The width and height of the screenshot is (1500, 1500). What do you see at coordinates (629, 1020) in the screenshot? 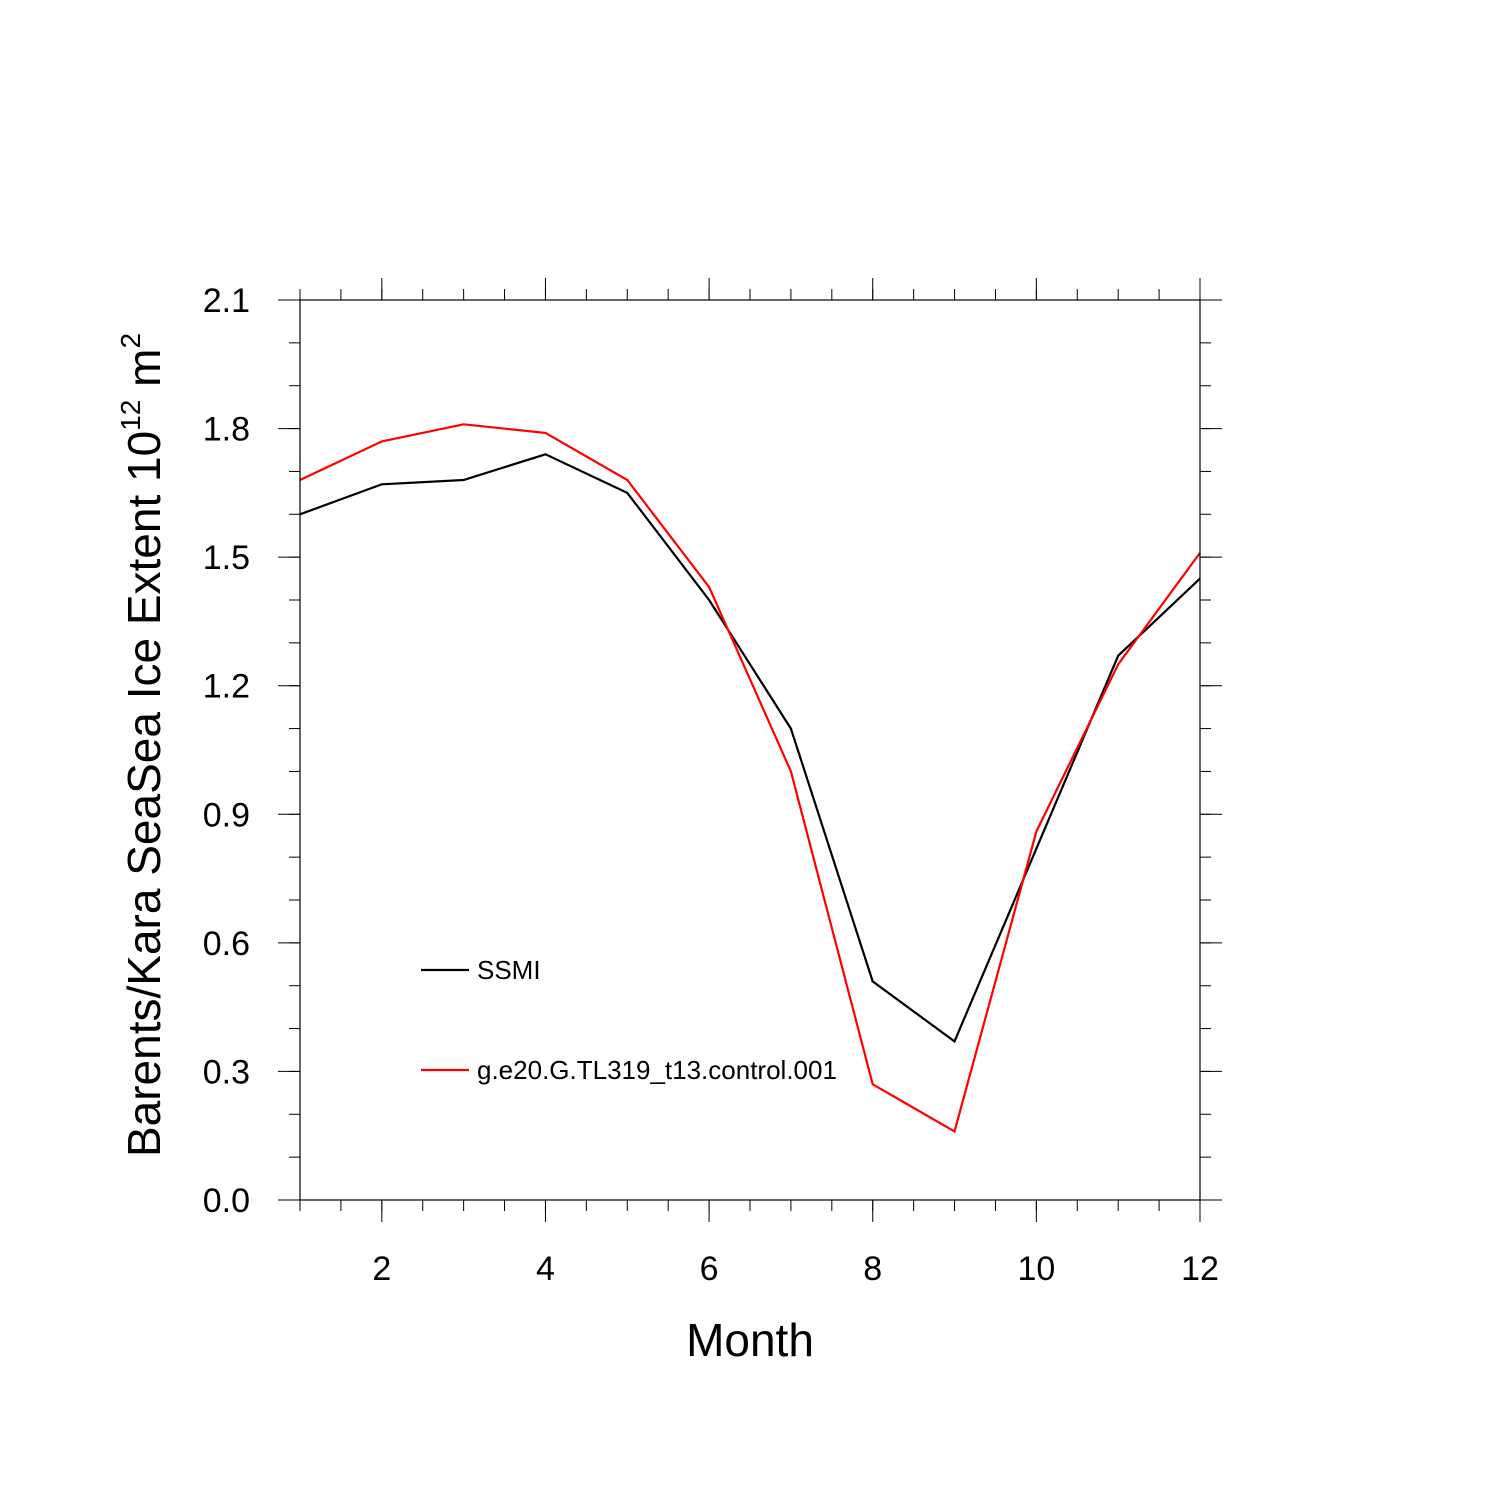
I see `legend: SSMI g.e20.G.TL319_t13.control.001` at bounding box center [629, 1020].